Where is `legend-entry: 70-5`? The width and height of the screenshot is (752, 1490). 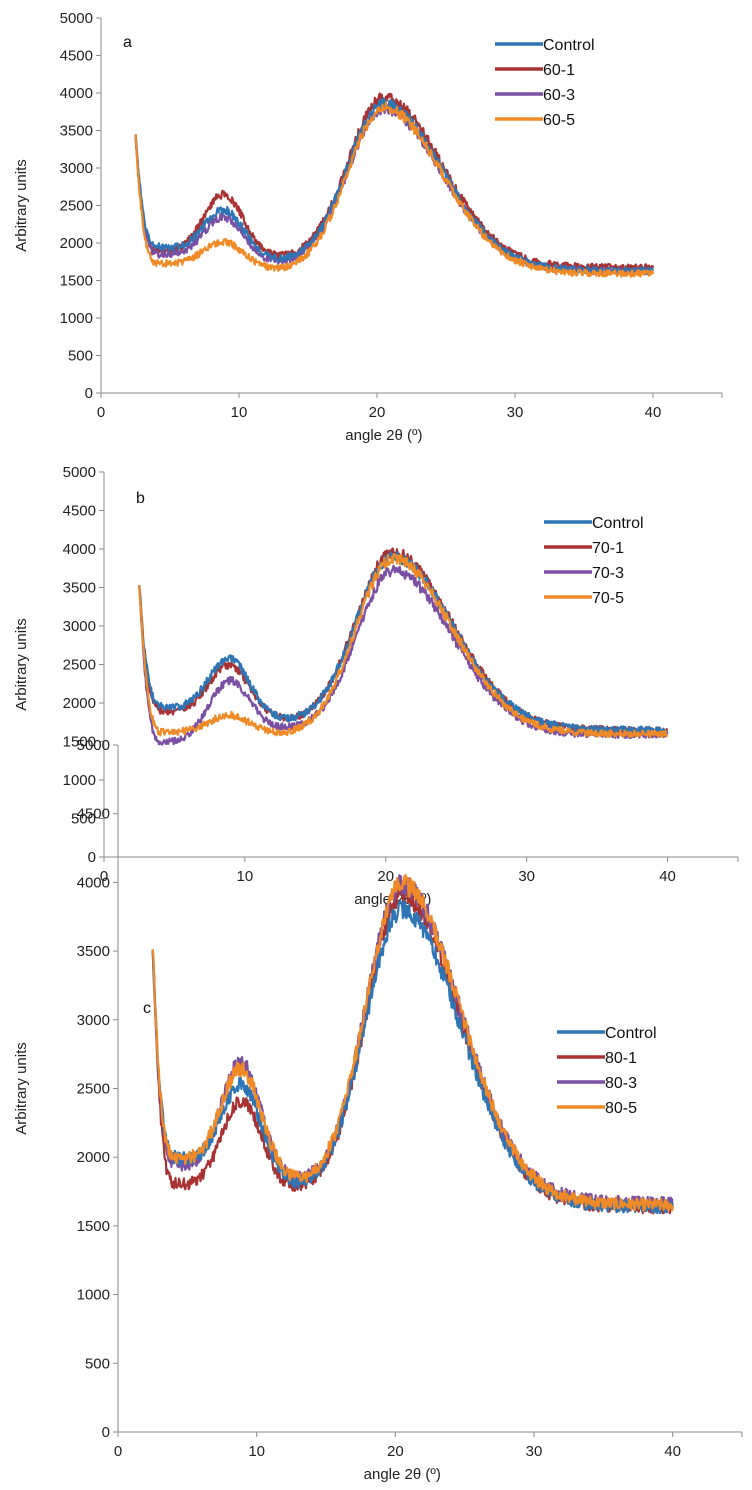 legend-entry: 70-5 is located at coordinates (608, 598).